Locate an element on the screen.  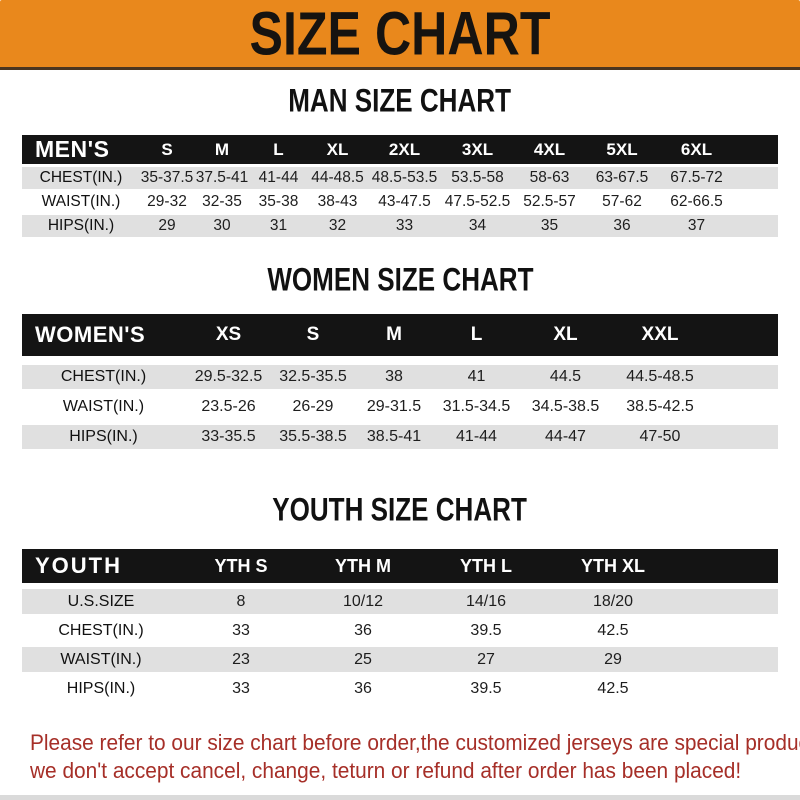
size-chart-banner: SIZE CHART is located at coordinates (400, 35).